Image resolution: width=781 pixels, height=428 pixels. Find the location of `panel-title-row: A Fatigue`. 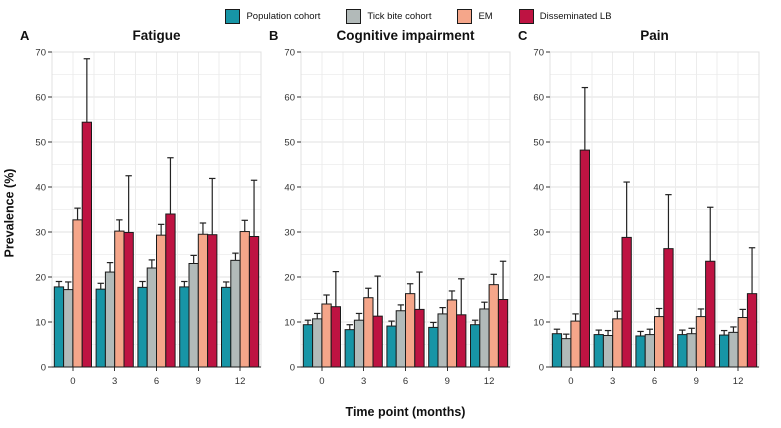

panel-title-row: A Fatigue is located at coordinates (142, 38).